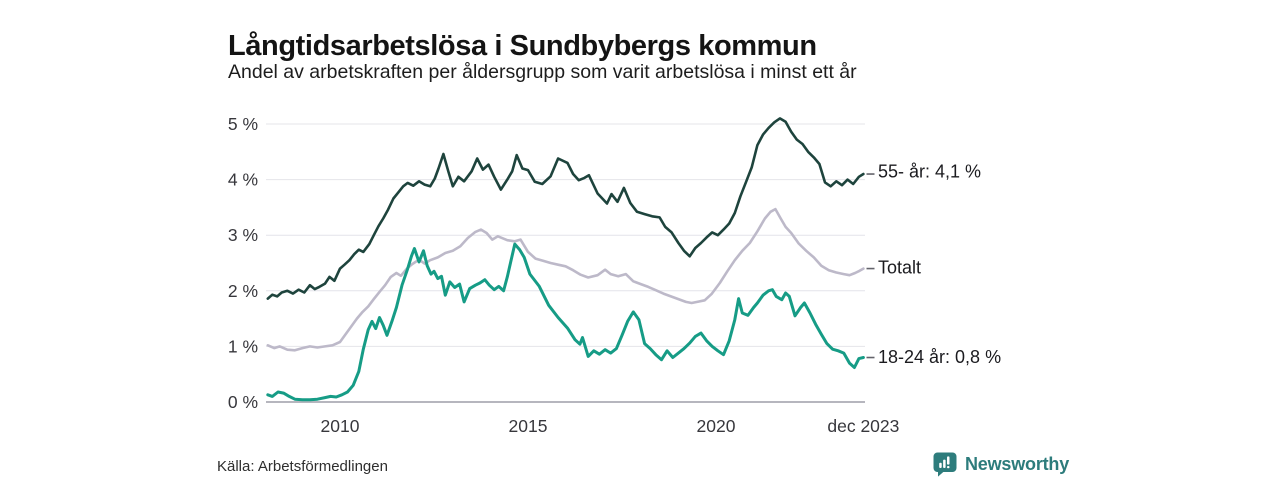  What do you see at coordinates (716, 426) in the screenshot?
I see `x-tick-label: 2020` at bounding box center [716, 426].